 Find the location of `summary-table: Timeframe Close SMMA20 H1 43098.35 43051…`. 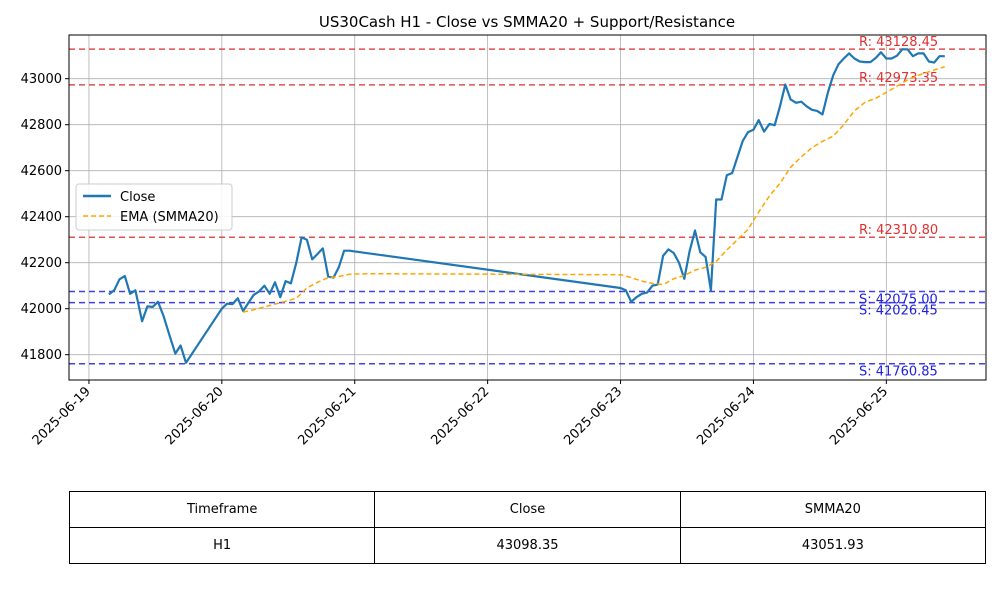

summary-table: Timeframe Close SMMA20 H1 43098.35 43051… is located at coordinates (527, 527).